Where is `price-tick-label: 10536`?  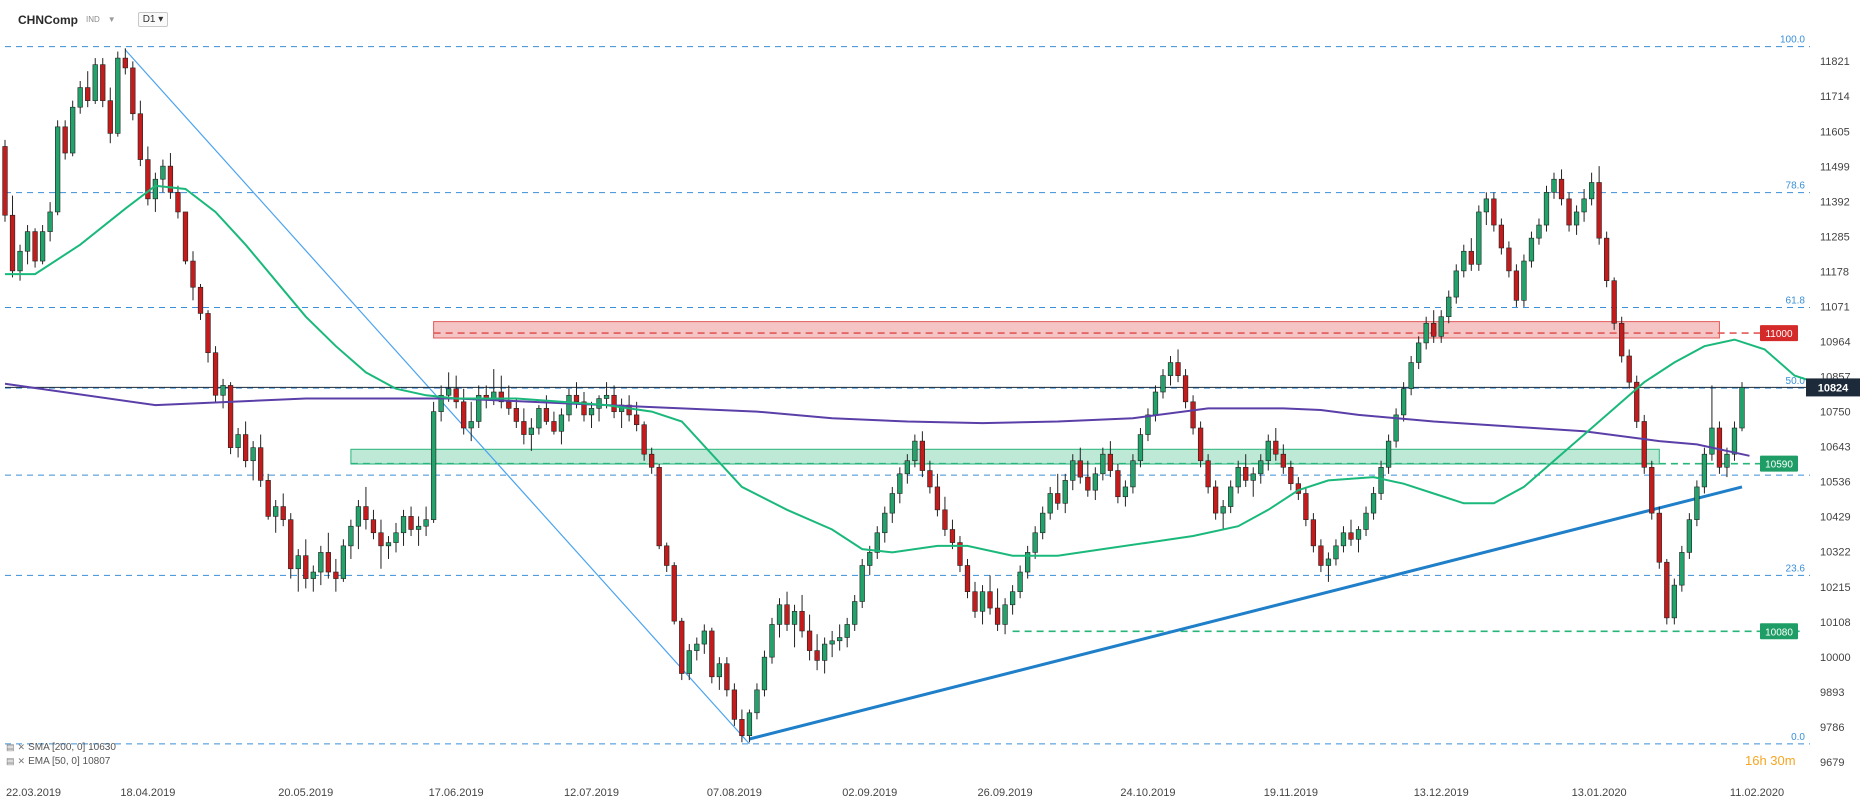 price-tick-label: 10536 is located at coordinates (1835, 483).